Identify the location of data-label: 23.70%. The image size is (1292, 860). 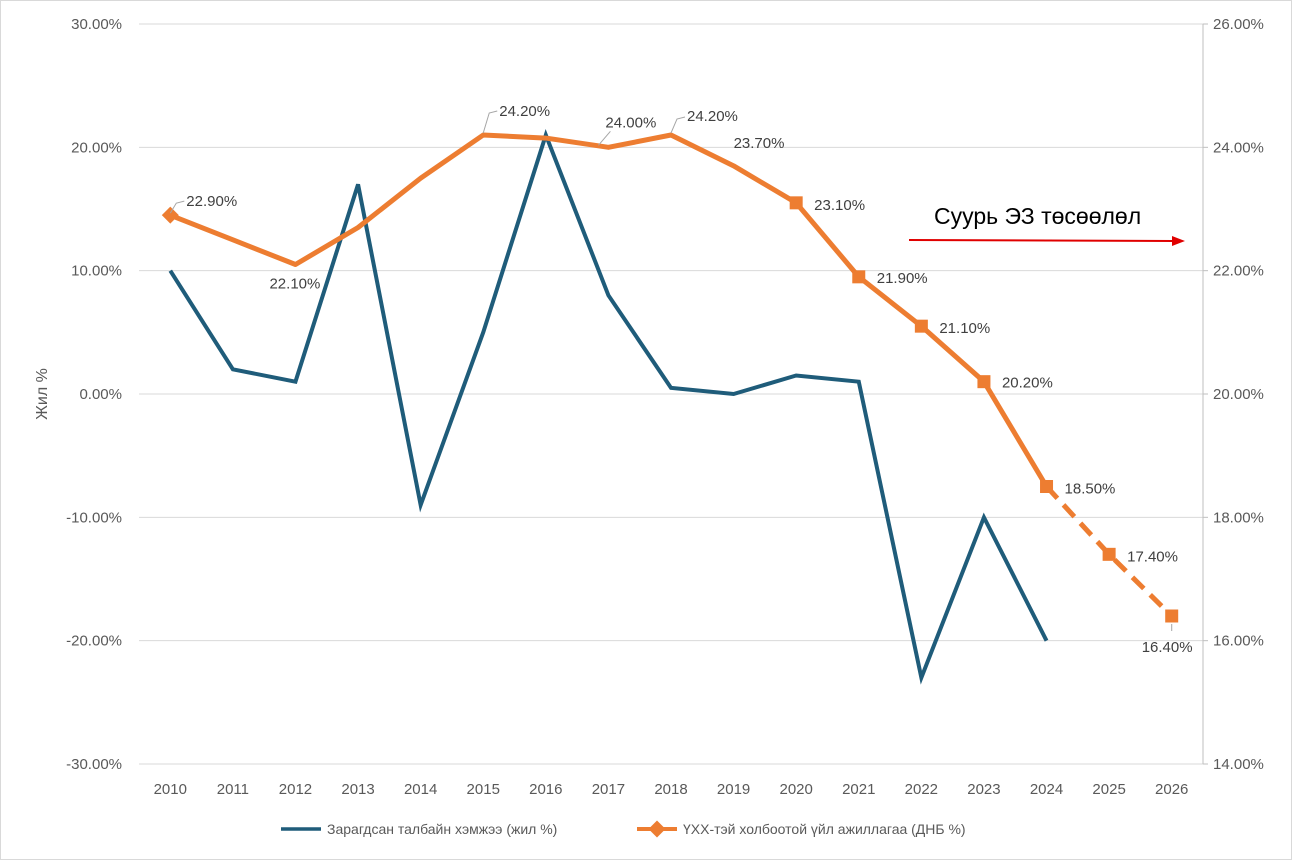
(759, 143).